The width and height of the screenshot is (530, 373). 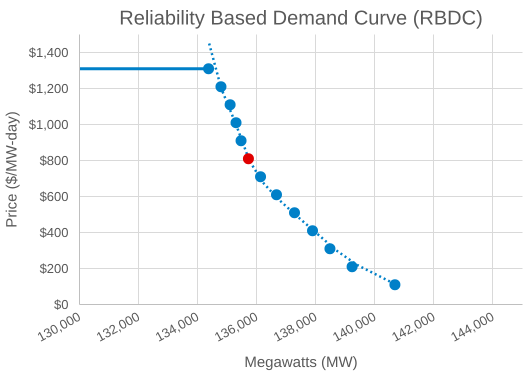 What do you see at coordinates (301, 362) in the screenshot?
I see `x-axis-title: Megawatts (MW)` at bounding box center [301, 362].